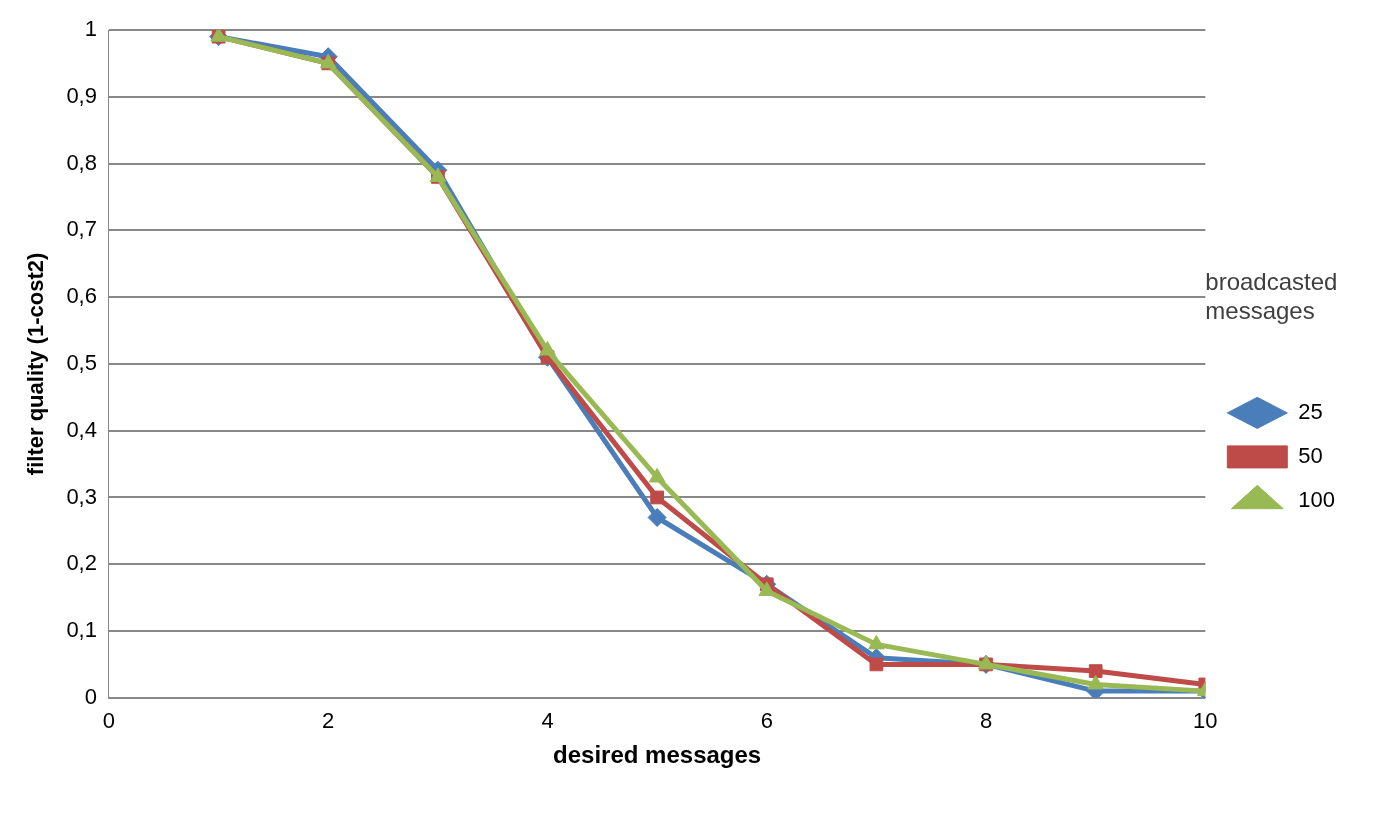  Describe the element at coordinates (81, 563) in the screenshot. I see `y-tick-label: 0,2` at that location.